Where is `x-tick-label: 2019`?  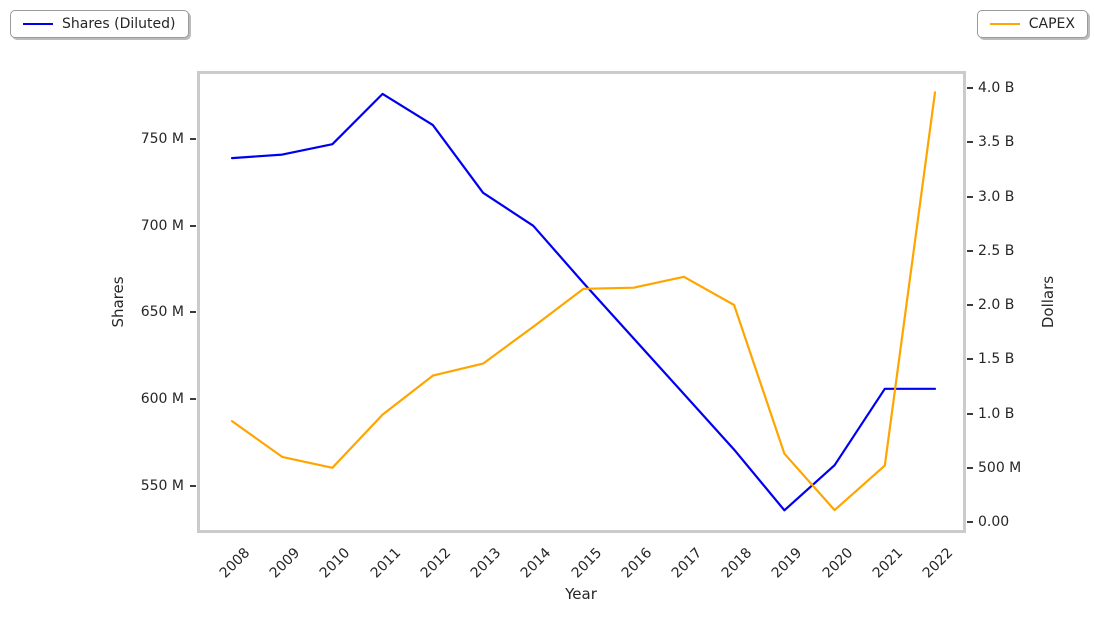
x-tick-label: 2019 is located at coordinates (787, 563).